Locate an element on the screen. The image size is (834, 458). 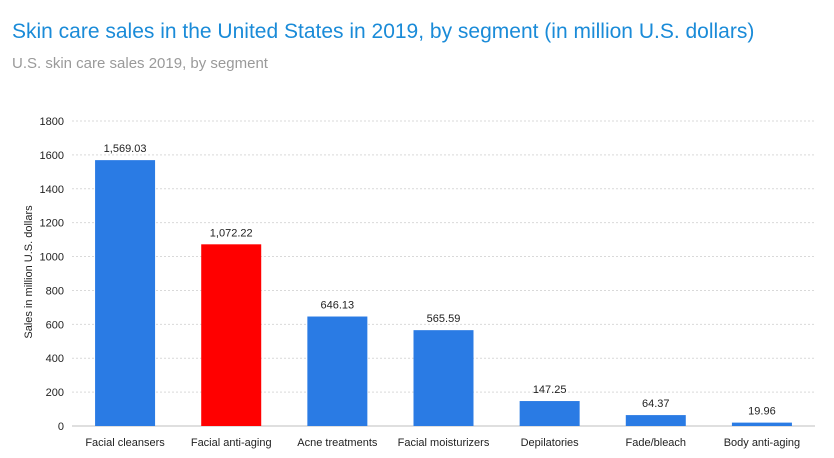
data-label: 19.96 is located at coordinates (762, 412).